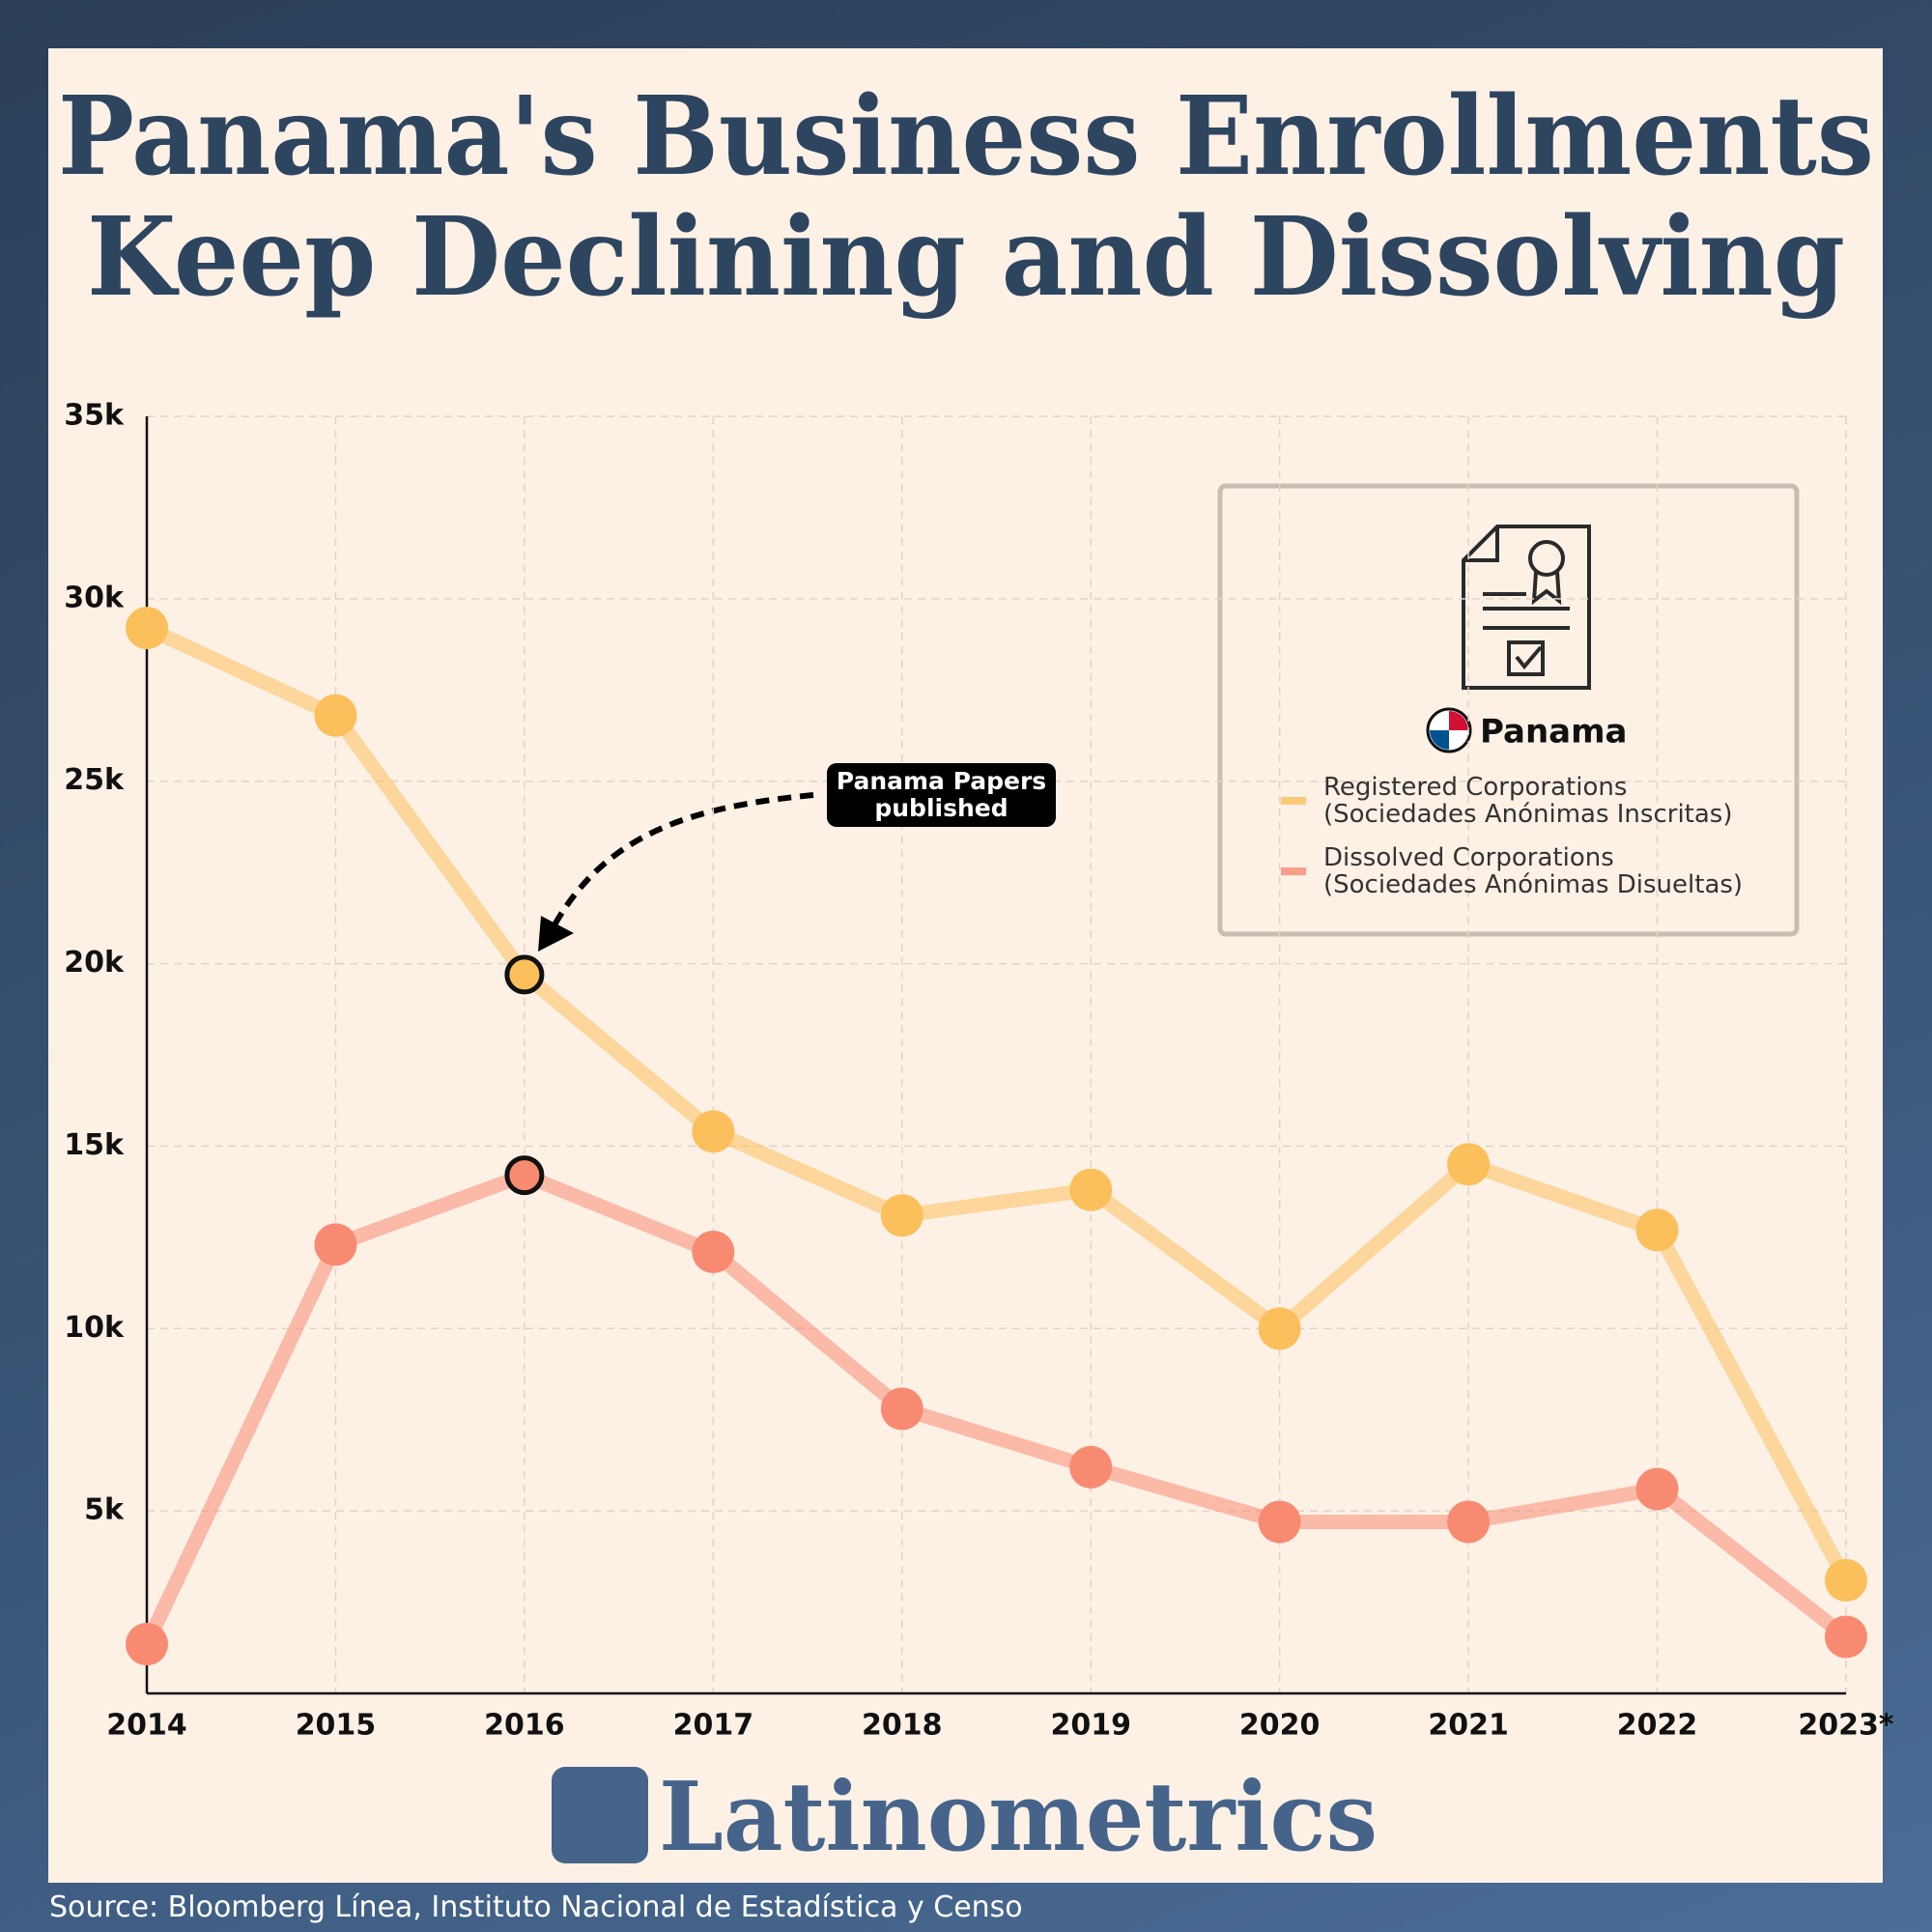 The image size is (1932, 1932). Describe the element at coordinates (94, 780) in the screenshot. I see `y-tick-label: 25k` at that location.